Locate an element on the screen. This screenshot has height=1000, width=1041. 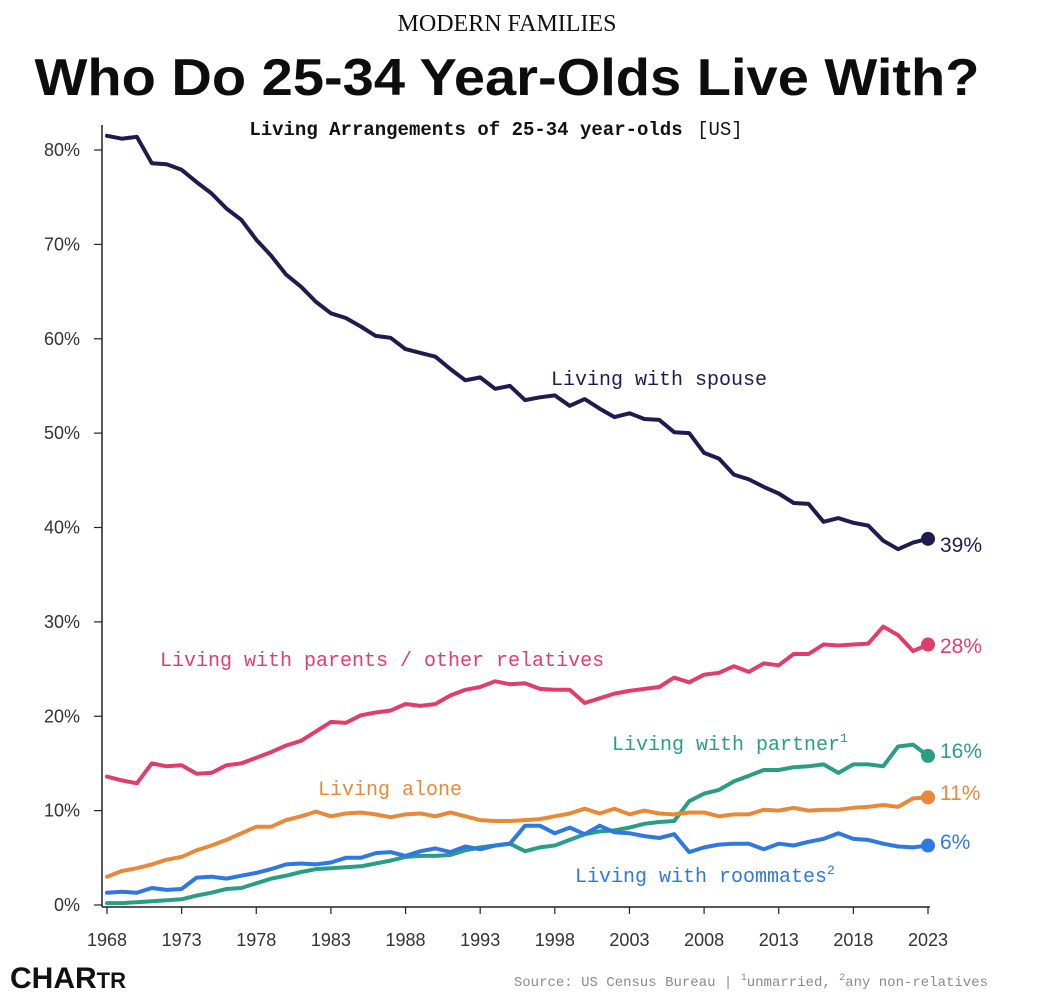
series-label-roommates-sup: 2 is located at coordinates (831, 870).